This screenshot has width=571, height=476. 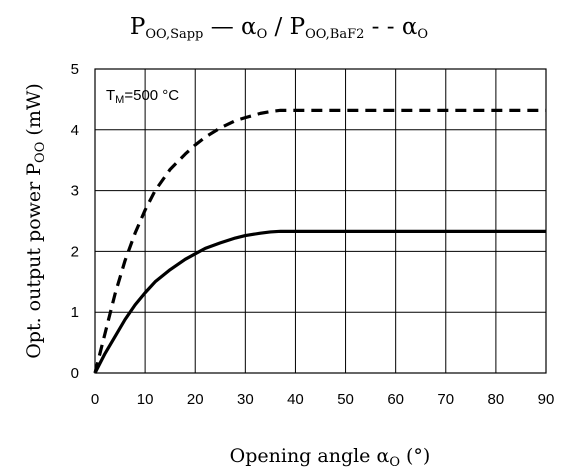 What do you see at coordinates (394, 462) in the screenshot?
I see `xlabel-alpha-sub: O` at bounding box center [394, 462].